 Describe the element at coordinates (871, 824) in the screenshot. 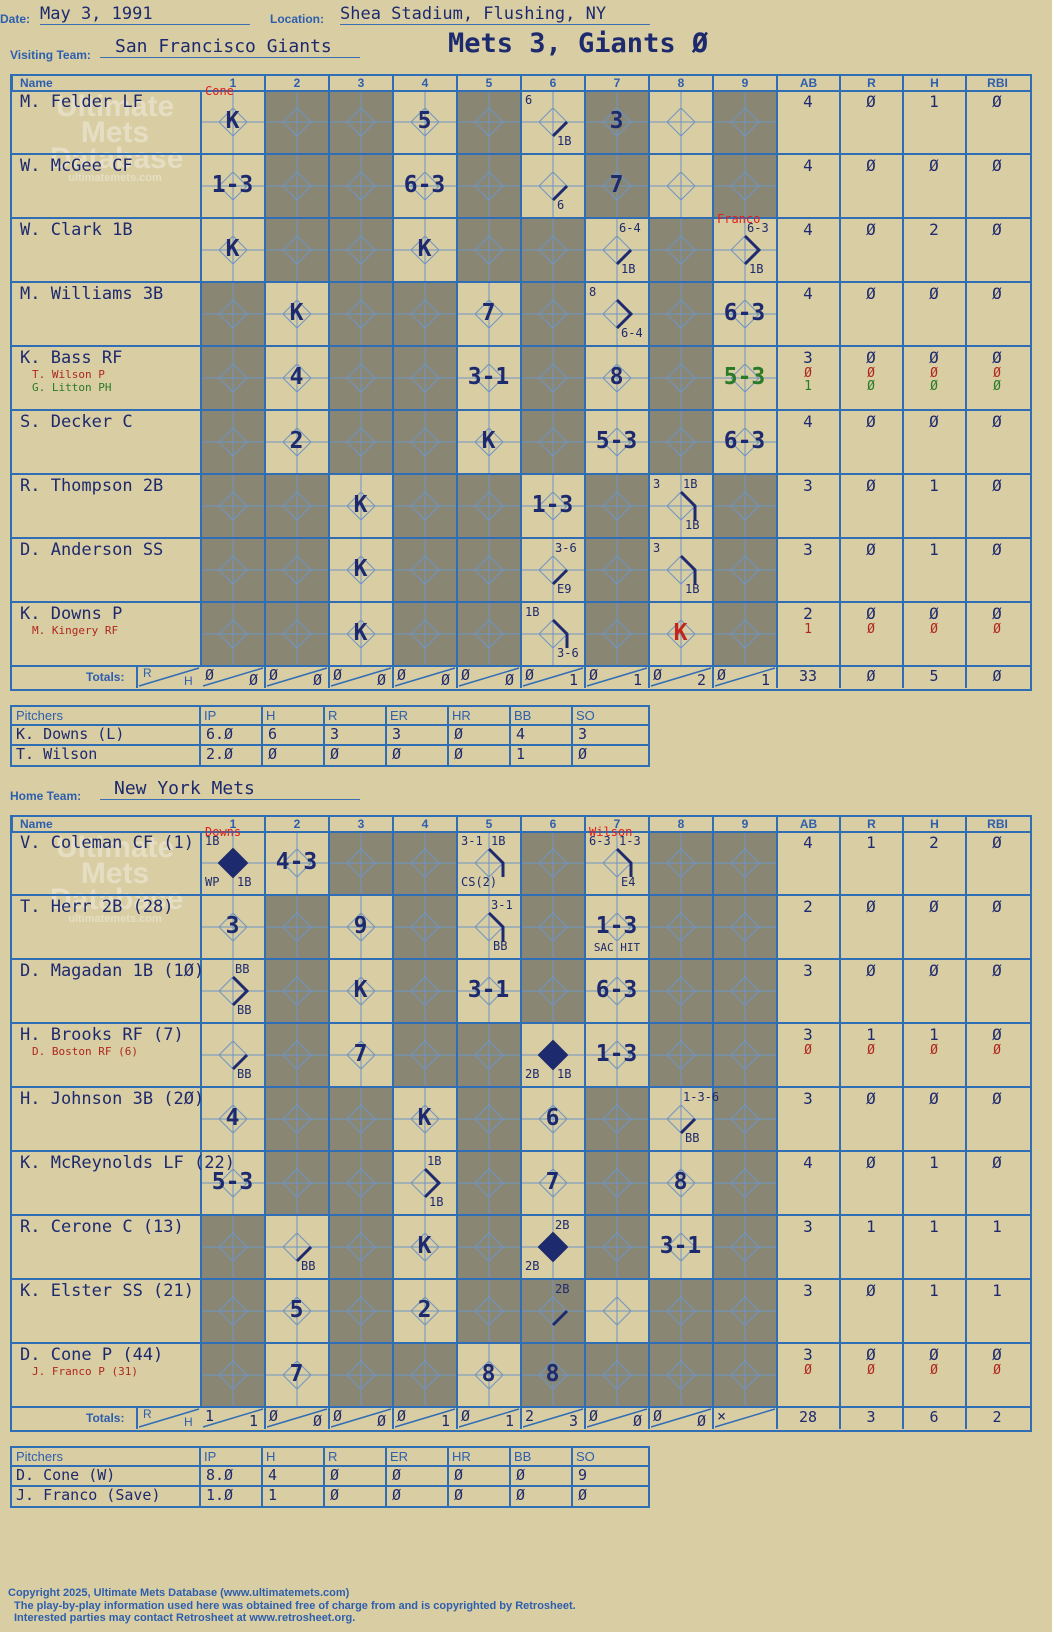

I see `stat-header: R` at that location.